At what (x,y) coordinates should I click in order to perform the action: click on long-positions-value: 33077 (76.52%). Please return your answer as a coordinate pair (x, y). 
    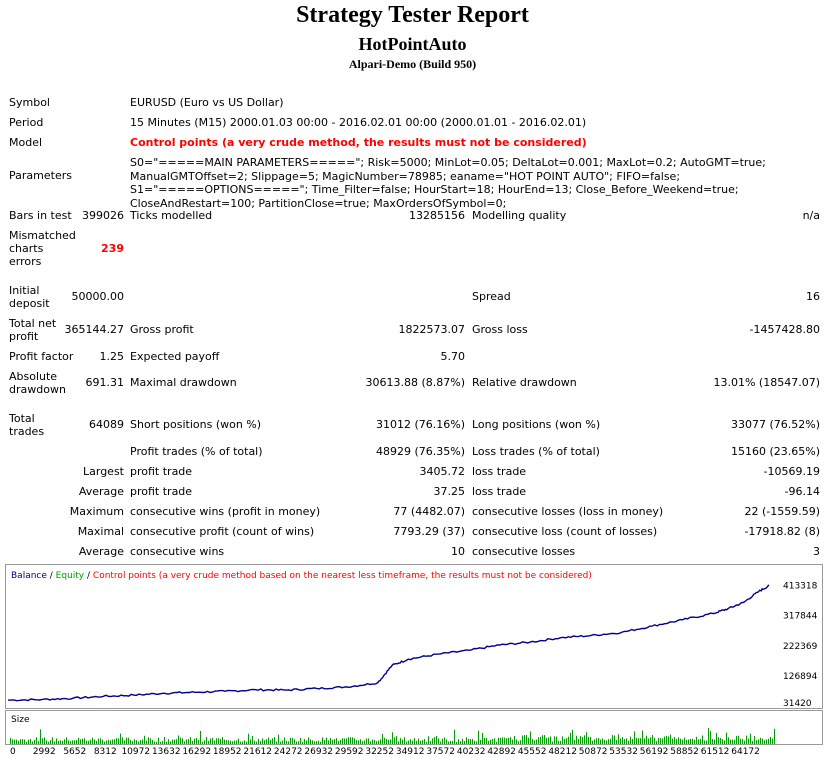
    Looking at the image, I should click on (775, 424).